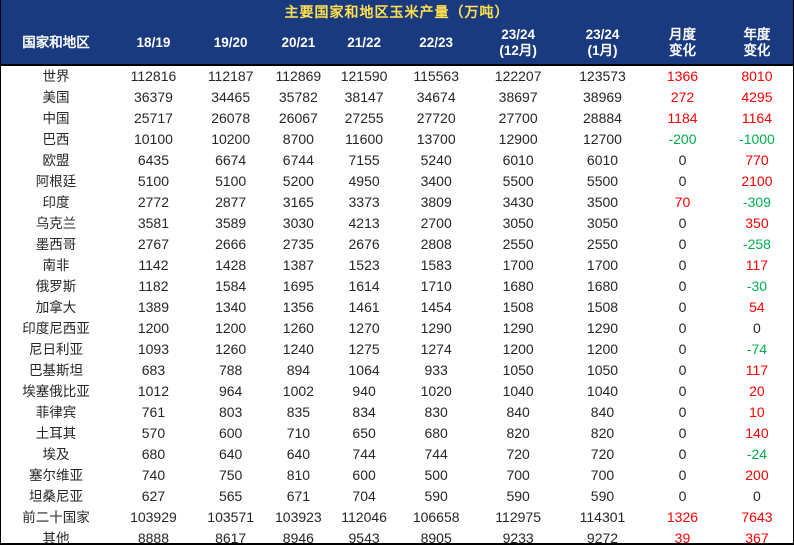 This screenshot has height=545, width=794. I want to click on production-value: 1700, so click(518, 265).